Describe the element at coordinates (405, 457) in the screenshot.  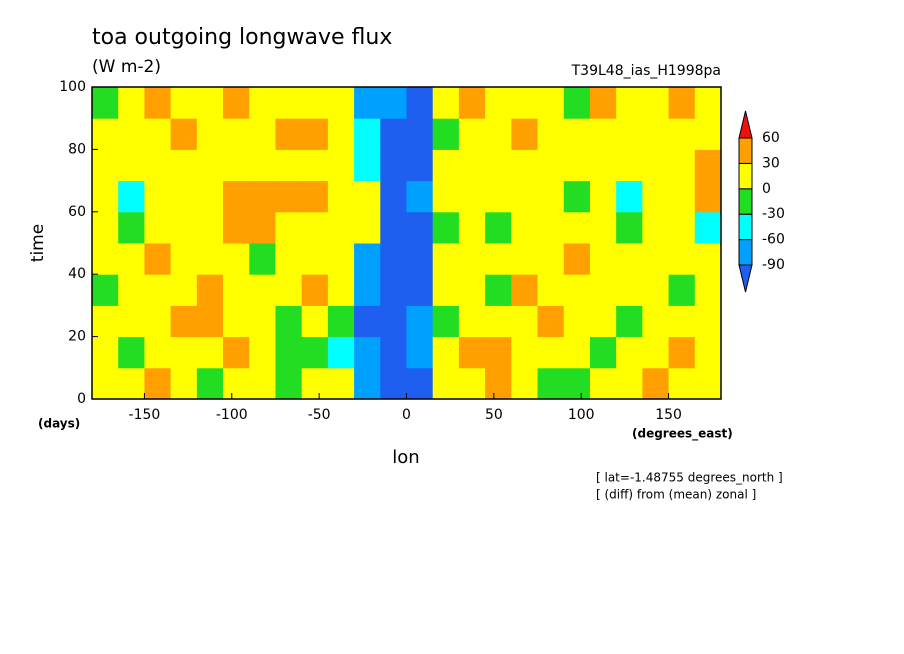
I see `x-axis-title: lon` at that location.